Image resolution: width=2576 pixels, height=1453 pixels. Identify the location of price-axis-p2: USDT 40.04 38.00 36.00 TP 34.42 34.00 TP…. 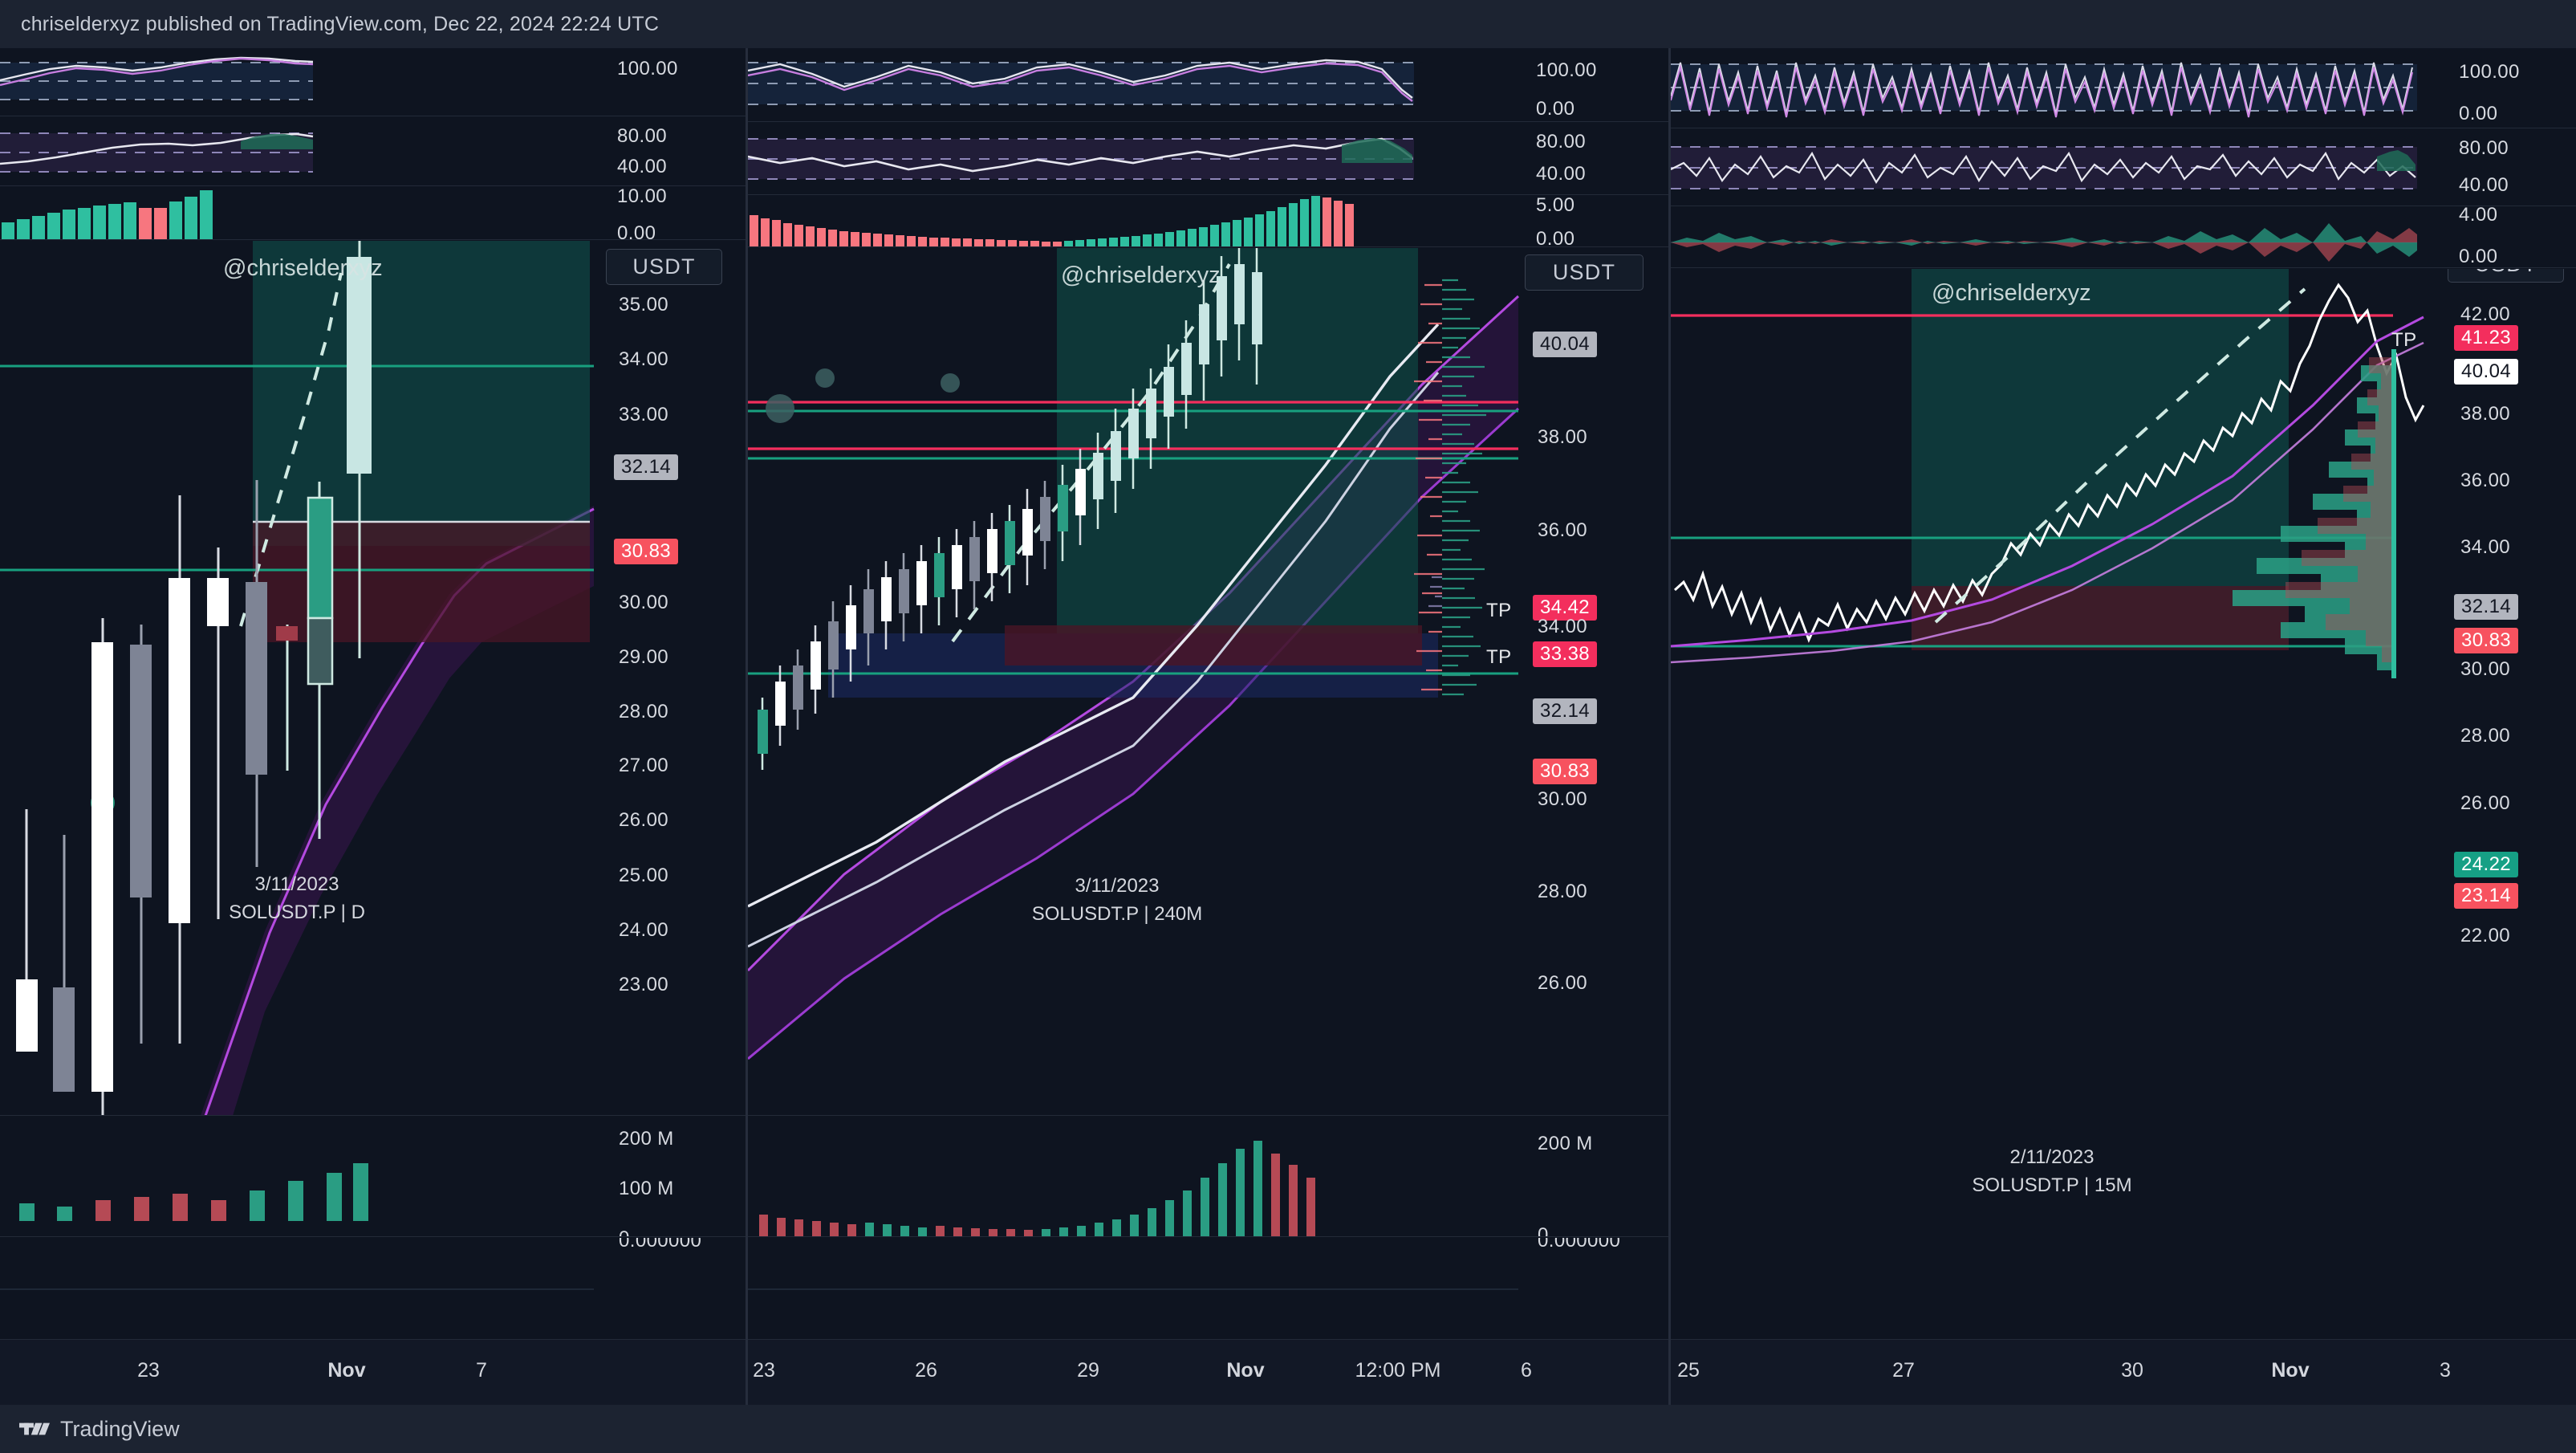
(1577, 681).